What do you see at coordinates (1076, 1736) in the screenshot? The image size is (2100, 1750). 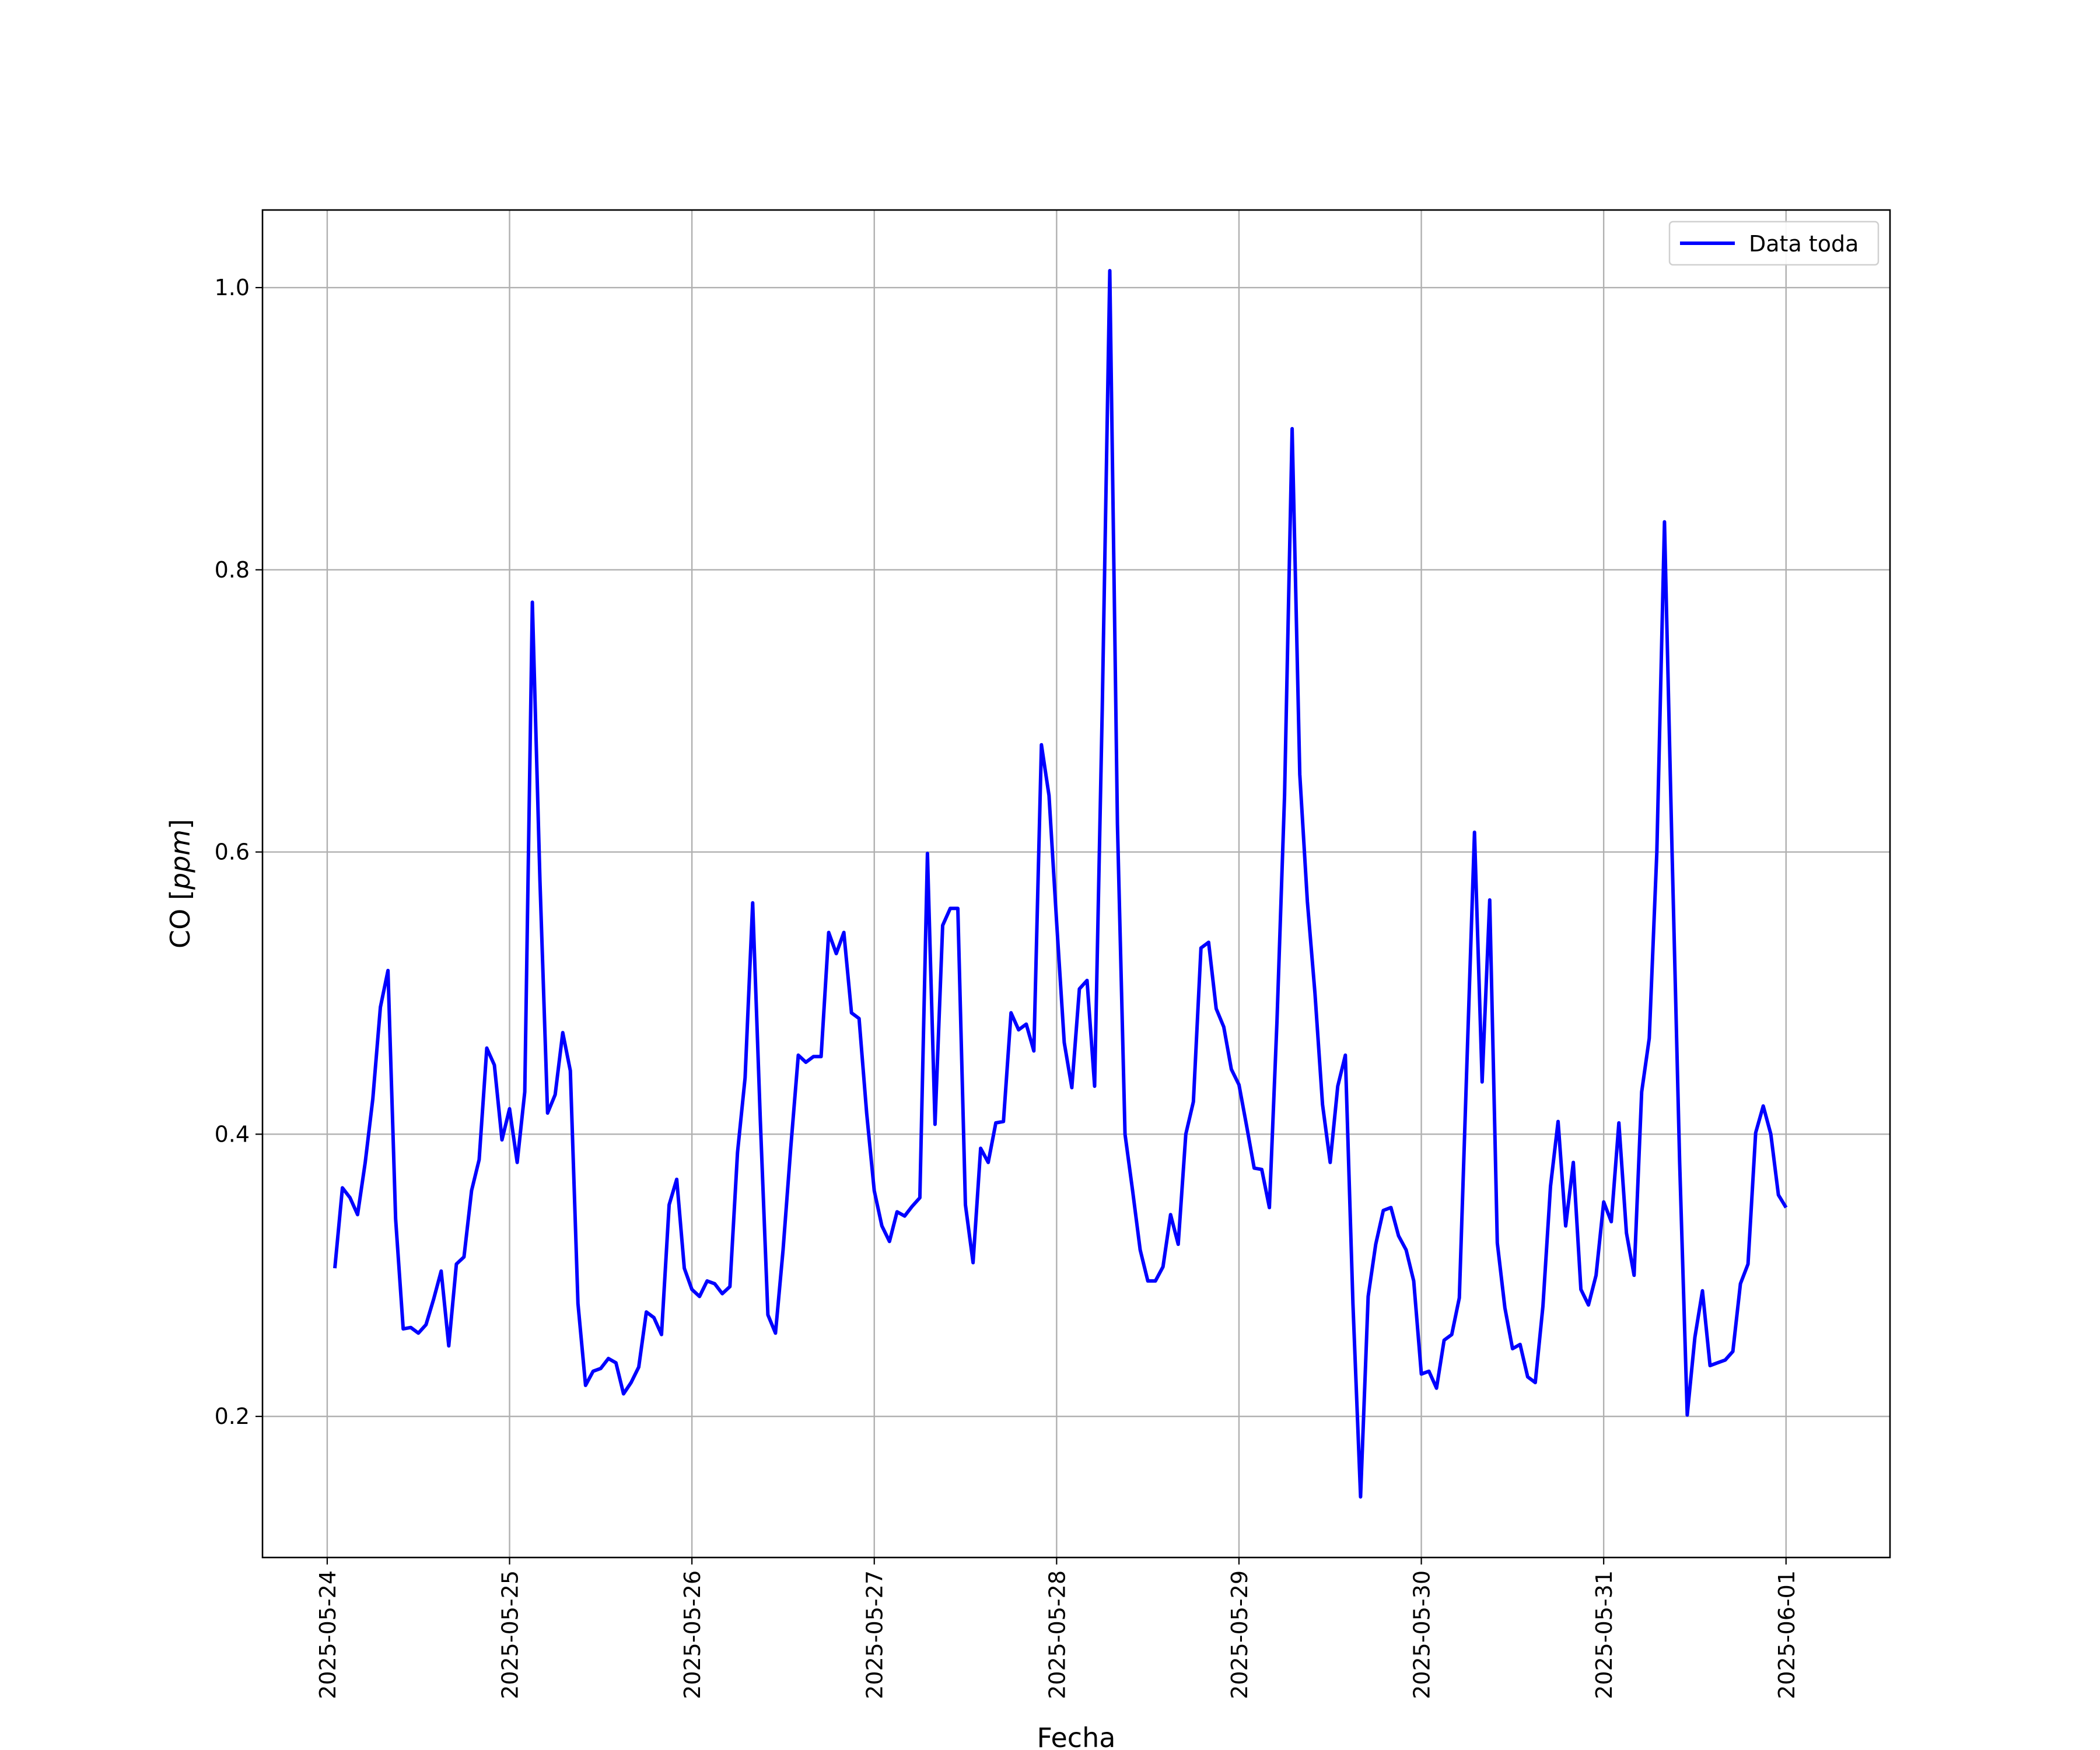 I see `x-axis-label: Fecha` at bounding box center [1076, 1736].